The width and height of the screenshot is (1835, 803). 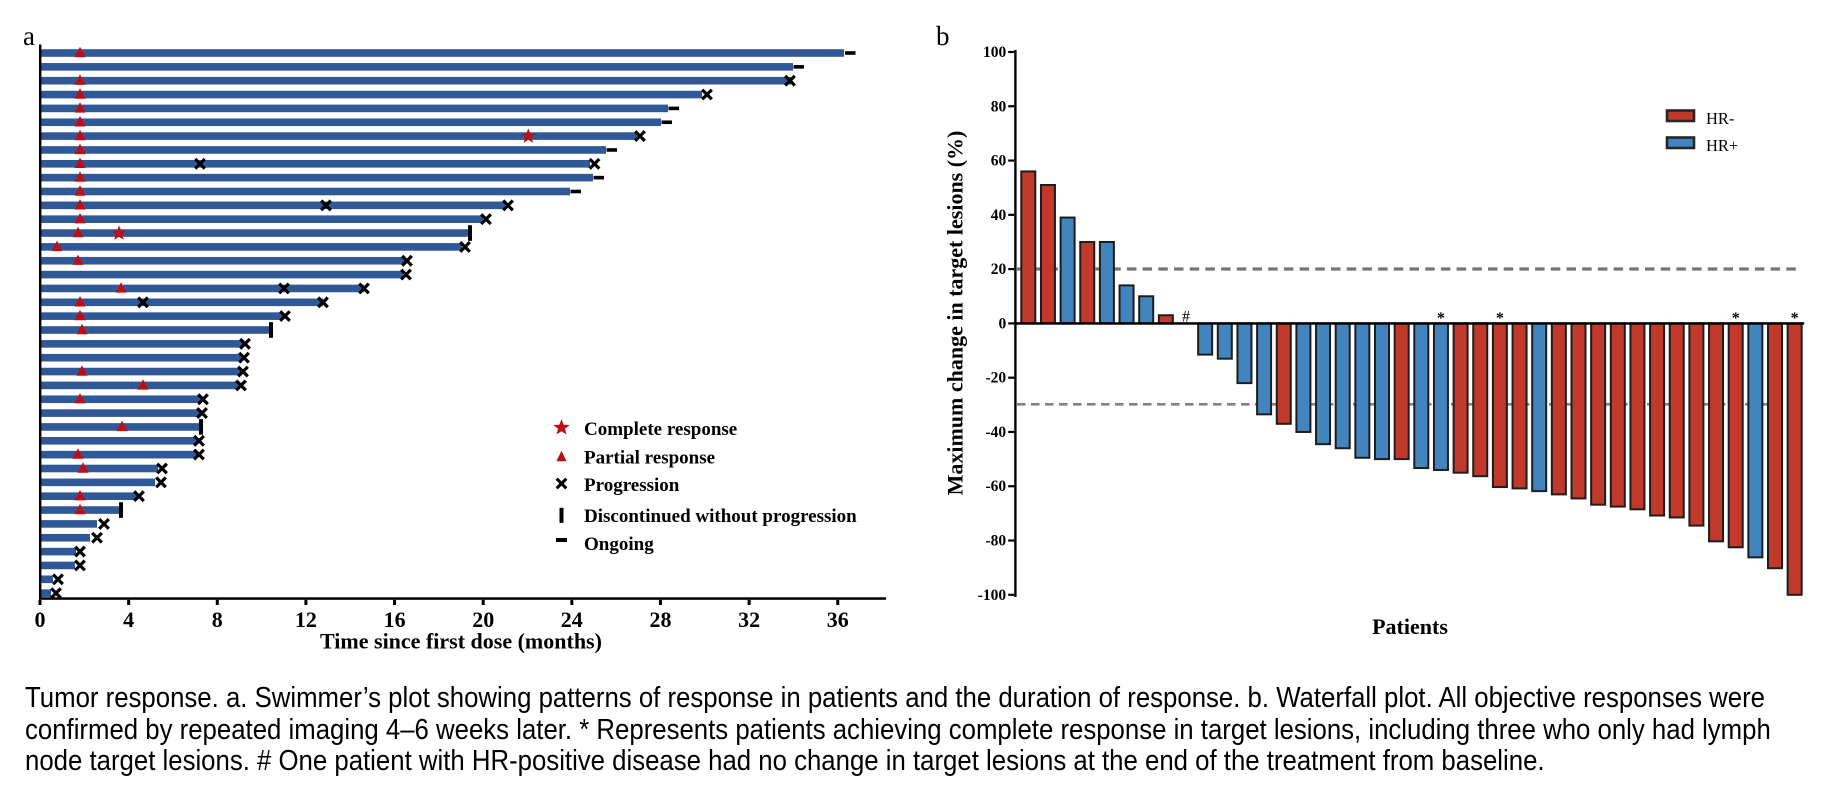 What do you see at coordinates (632, 485) in the screenshot?
I see `svg-text: Progression` at bounding box center [632, 485].